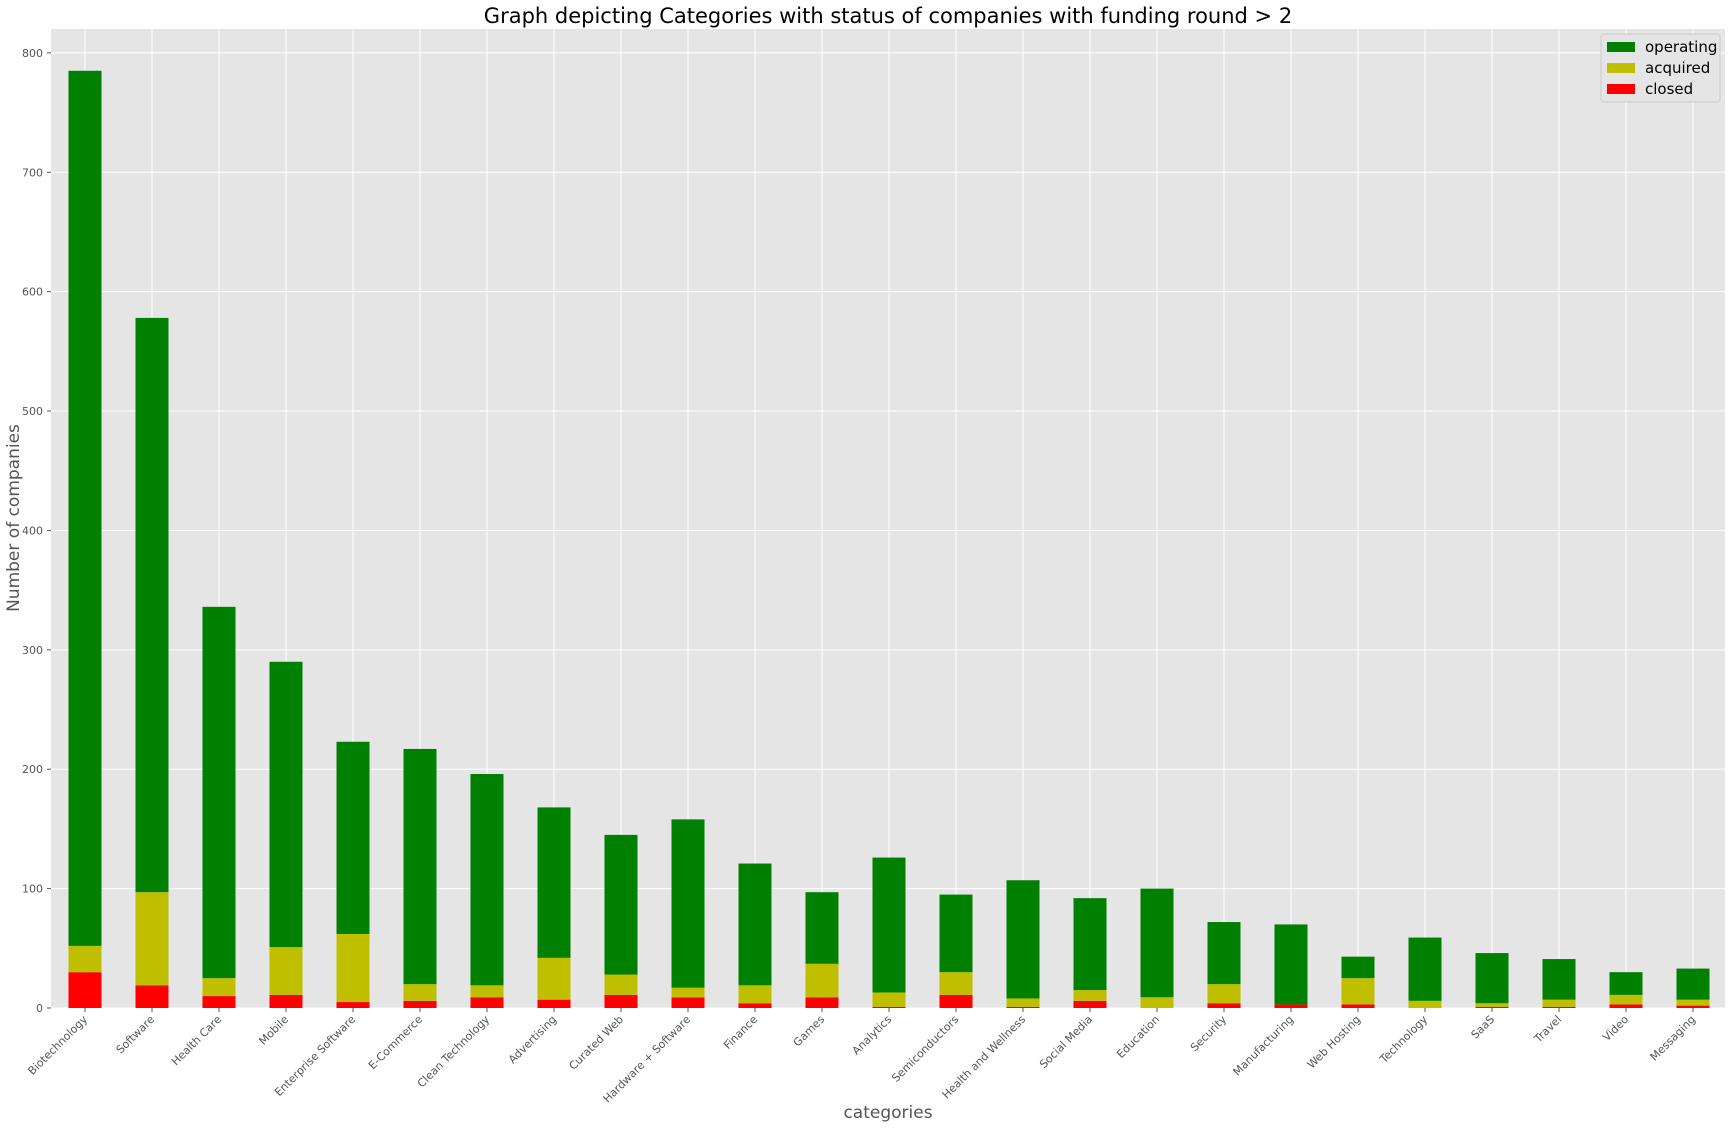 The width and height of the screenshot is (1733, 1131). What do you see at coordinates (39, 1008) in the screenshot?
I see `y-tick-label: 0` at bounding box center [39, 1008].